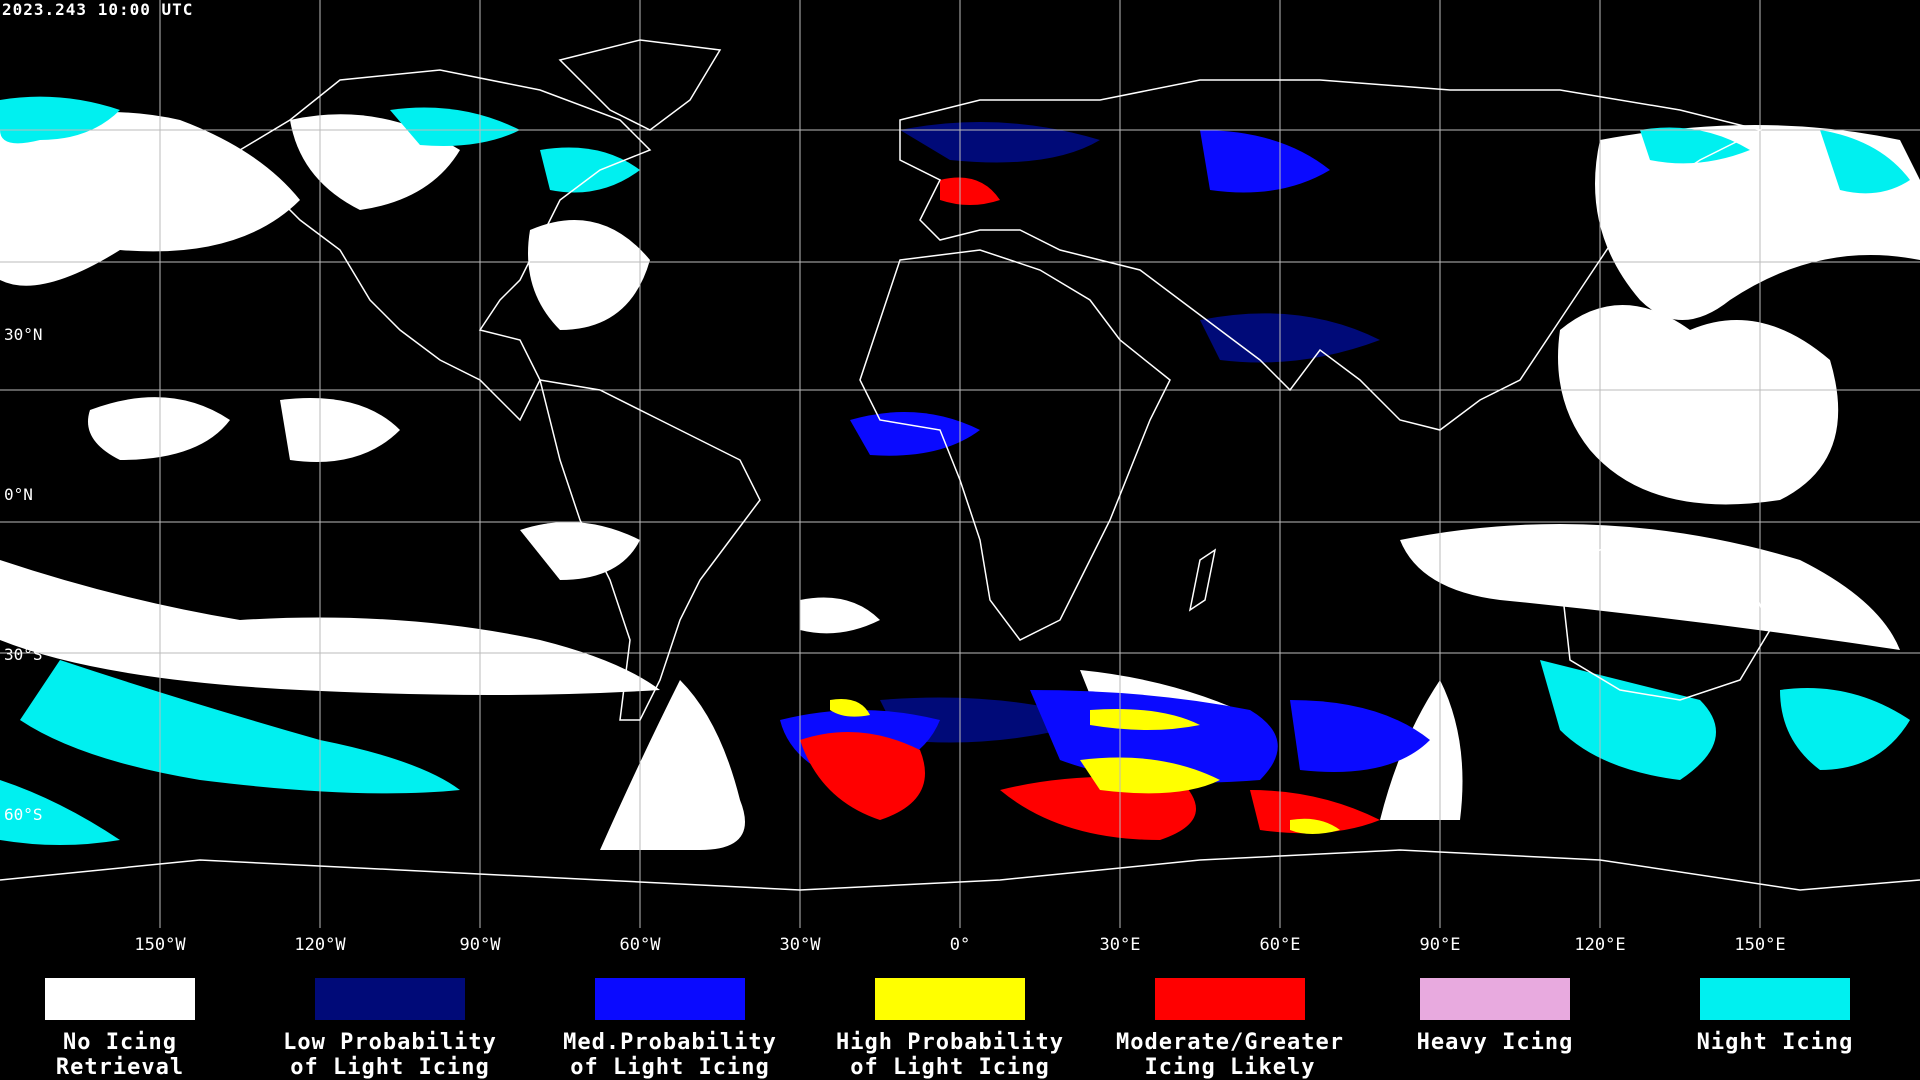  Describe the element at coordinates (390, 999) in the screenshot. I see `swatch-low-probability` at that location.